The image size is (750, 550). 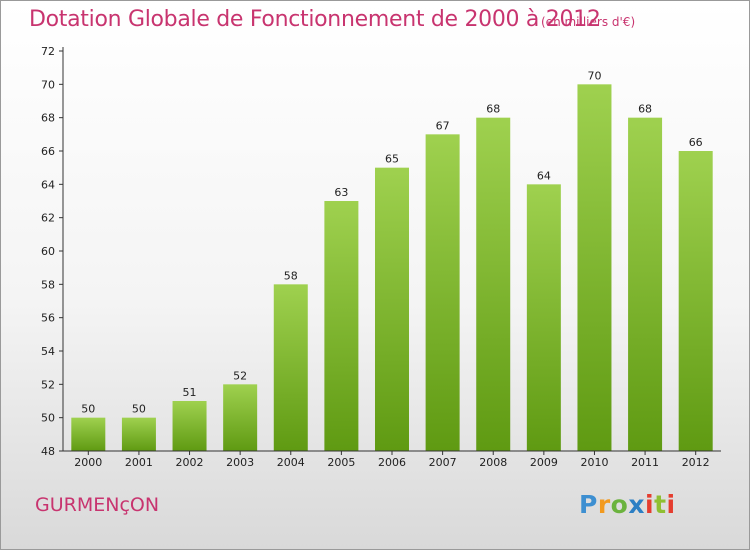 What do you see at coordinates (594, 462) in the screenshot?
I see `x-tick-label: 2010` at bounding box center [594, 462].